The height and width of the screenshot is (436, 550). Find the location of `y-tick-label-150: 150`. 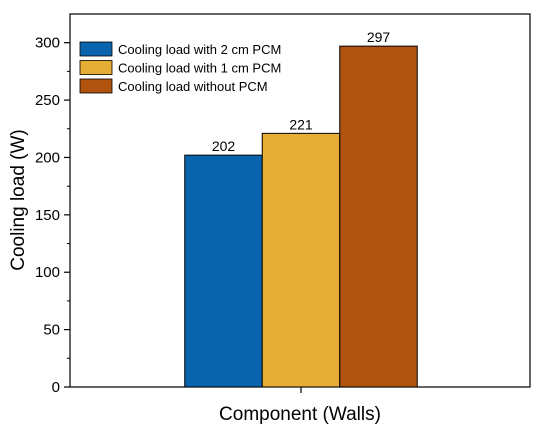

y-tick-label-150: 150 is located at coordinates (47, 215).